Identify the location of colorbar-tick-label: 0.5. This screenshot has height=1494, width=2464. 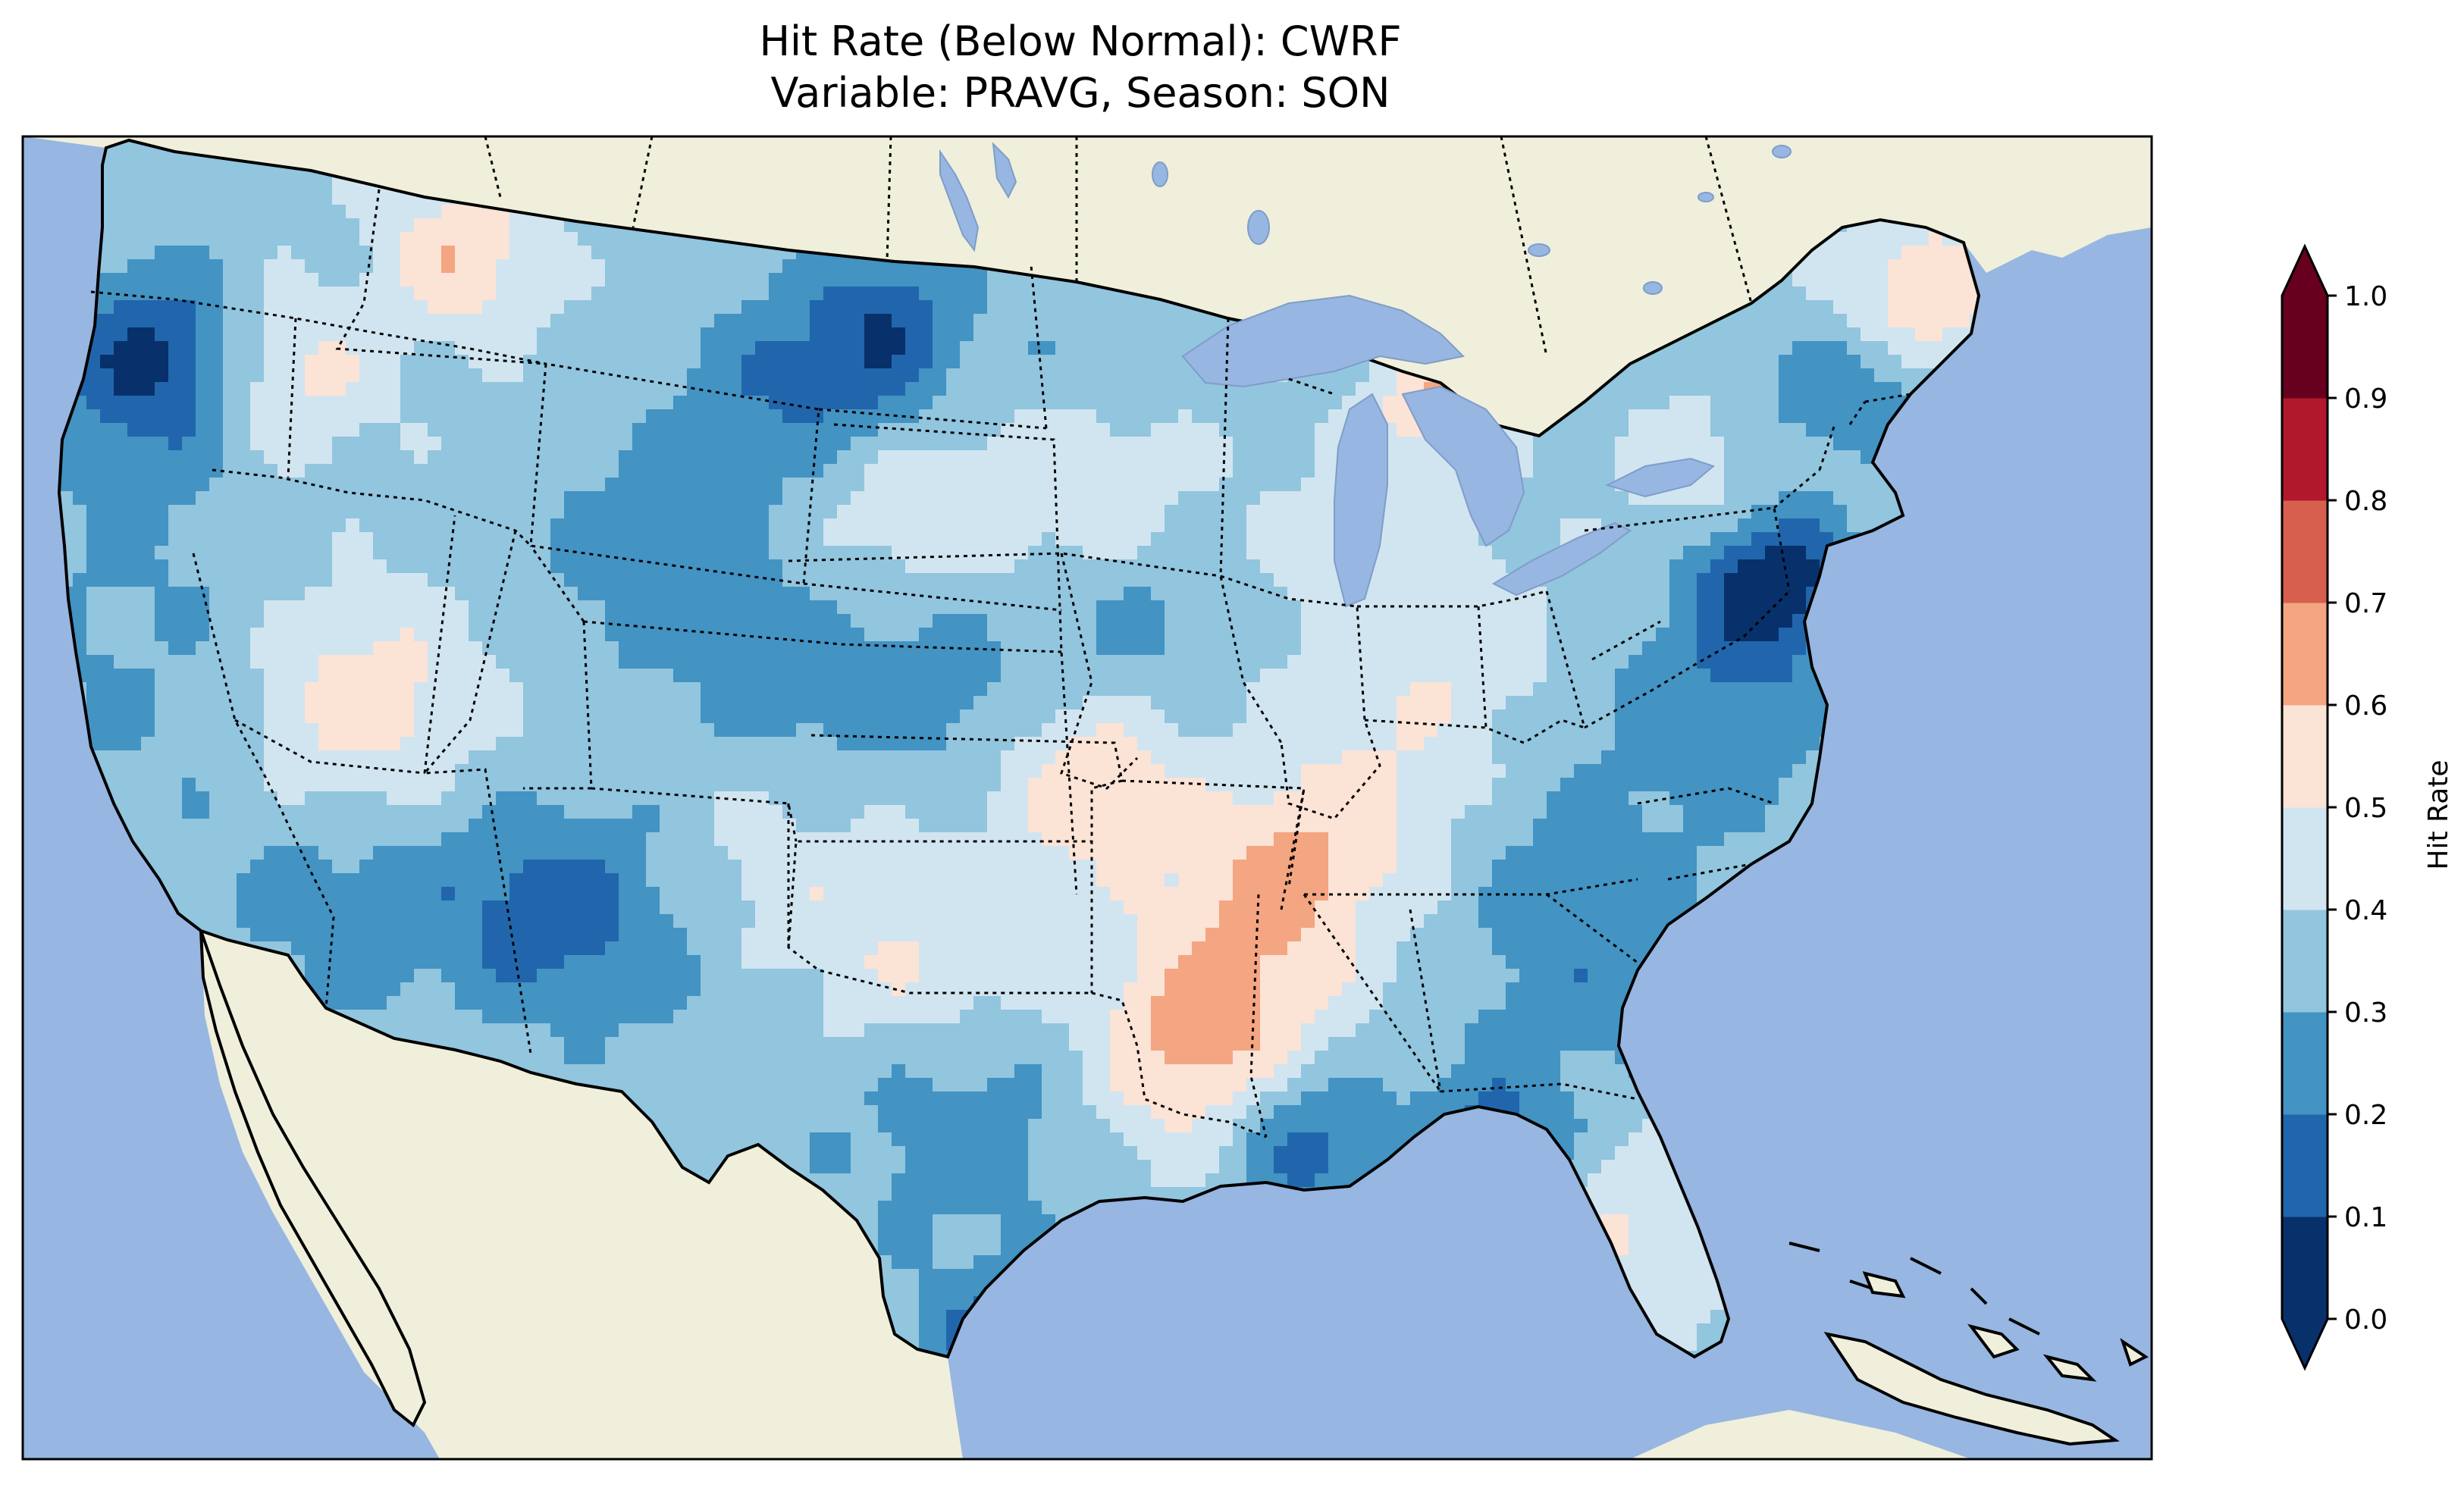
(2365, 808).